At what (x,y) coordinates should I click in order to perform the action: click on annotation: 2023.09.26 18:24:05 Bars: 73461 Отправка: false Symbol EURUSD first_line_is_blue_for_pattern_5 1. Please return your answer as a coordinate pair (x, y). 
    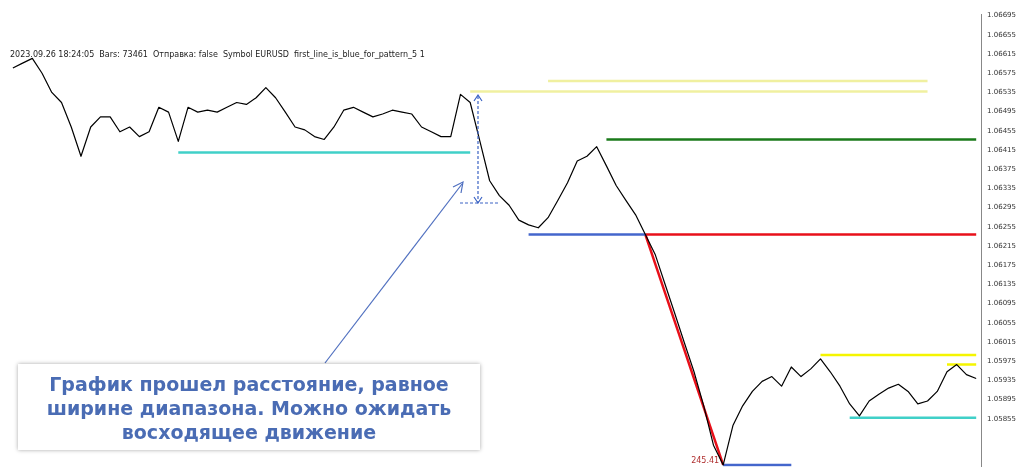
    Looking at the image, I should click on (217, 55).